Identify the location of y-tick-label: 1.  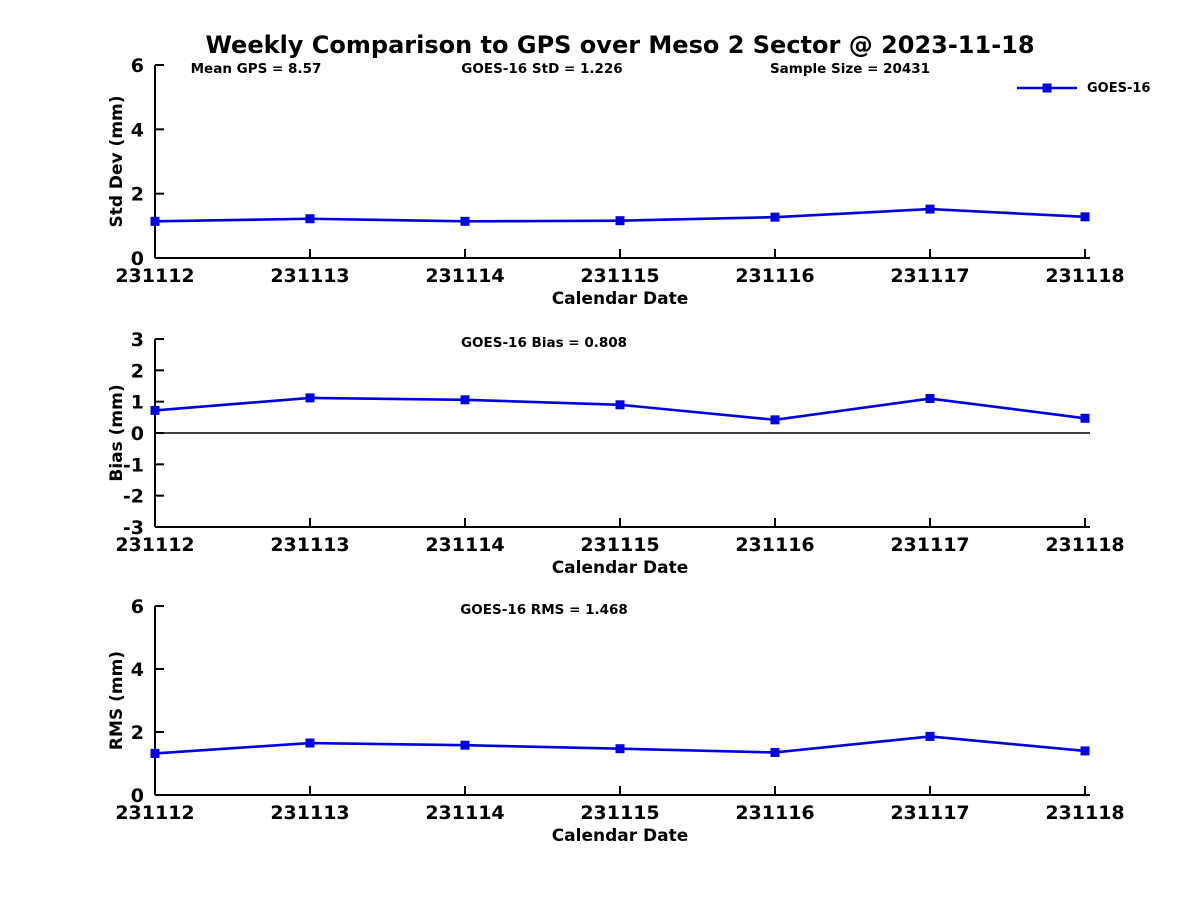
(137, 403).